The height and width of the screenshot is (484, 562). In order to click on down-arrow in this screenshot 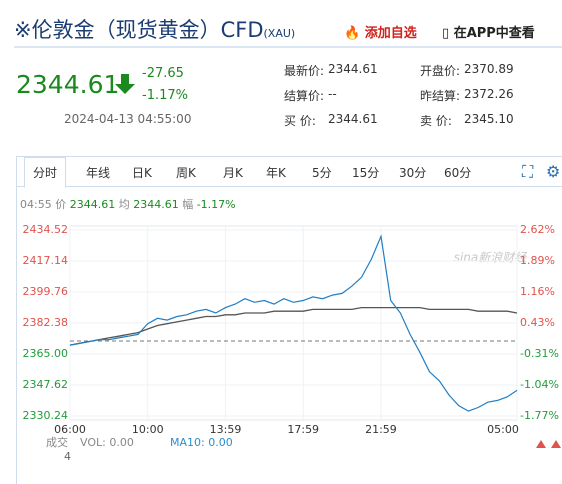, I will do `click(125, 84)`.